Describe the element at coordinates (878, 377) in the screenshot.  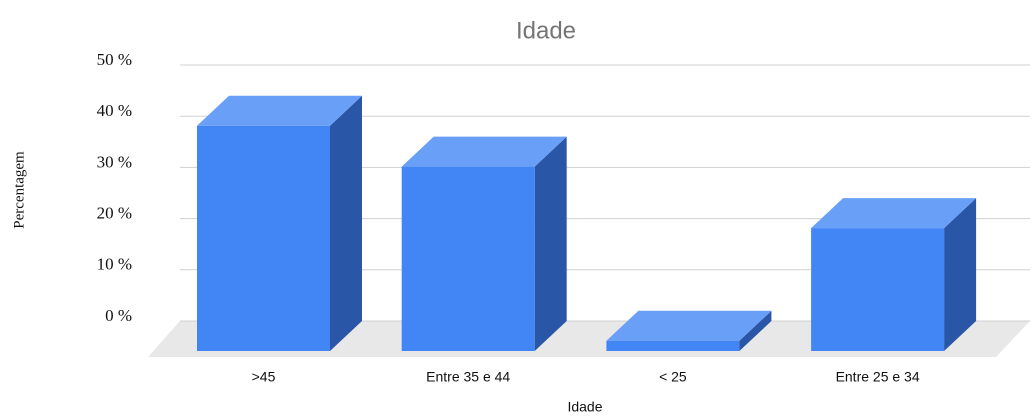
I see `x-tick-label: Entre 25 e 34` at that location.